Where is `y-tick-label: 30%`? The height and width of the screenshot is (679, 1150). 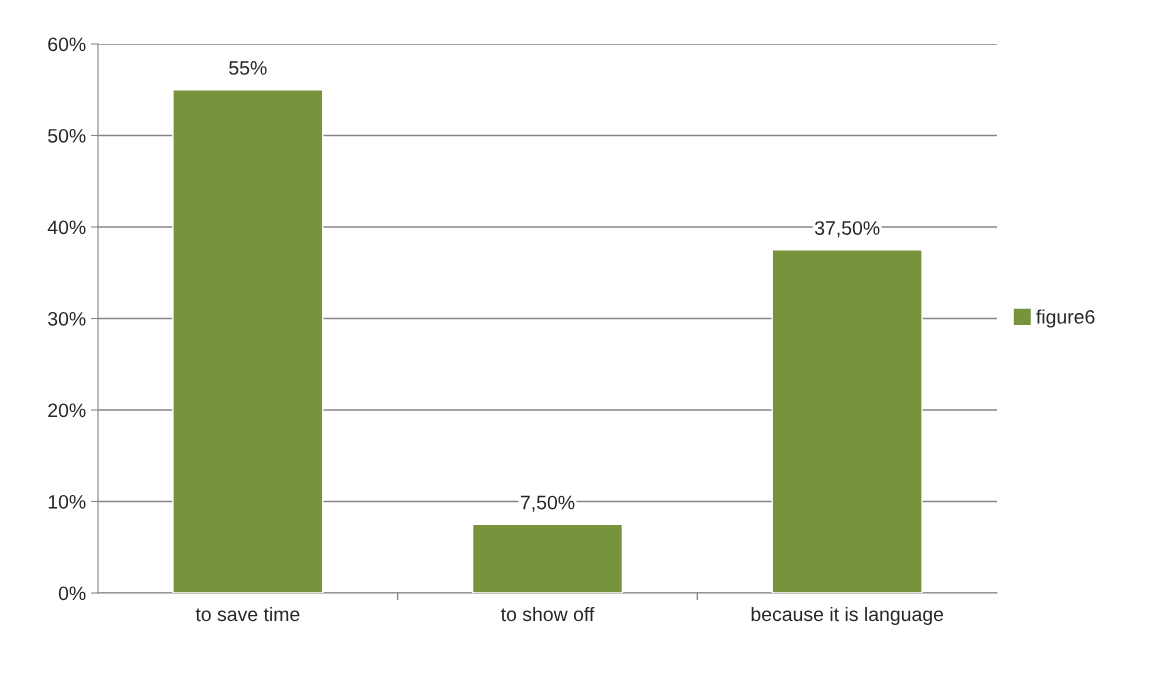
y-tick-label: 30% is located at coordinates (67, 318).